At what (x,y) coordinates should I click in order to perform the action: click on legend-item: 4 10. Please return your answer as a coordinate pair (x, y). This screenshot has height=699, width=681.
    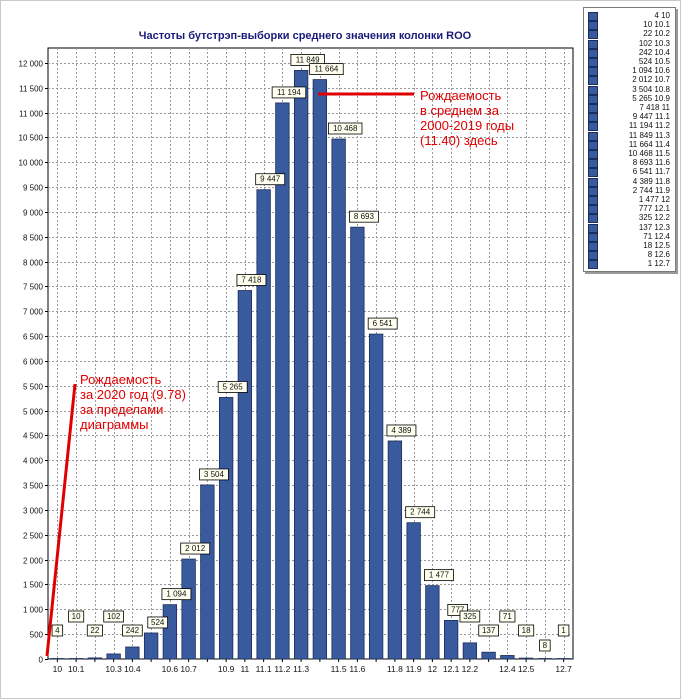
    Looking at the image, I should click on (630, 16).